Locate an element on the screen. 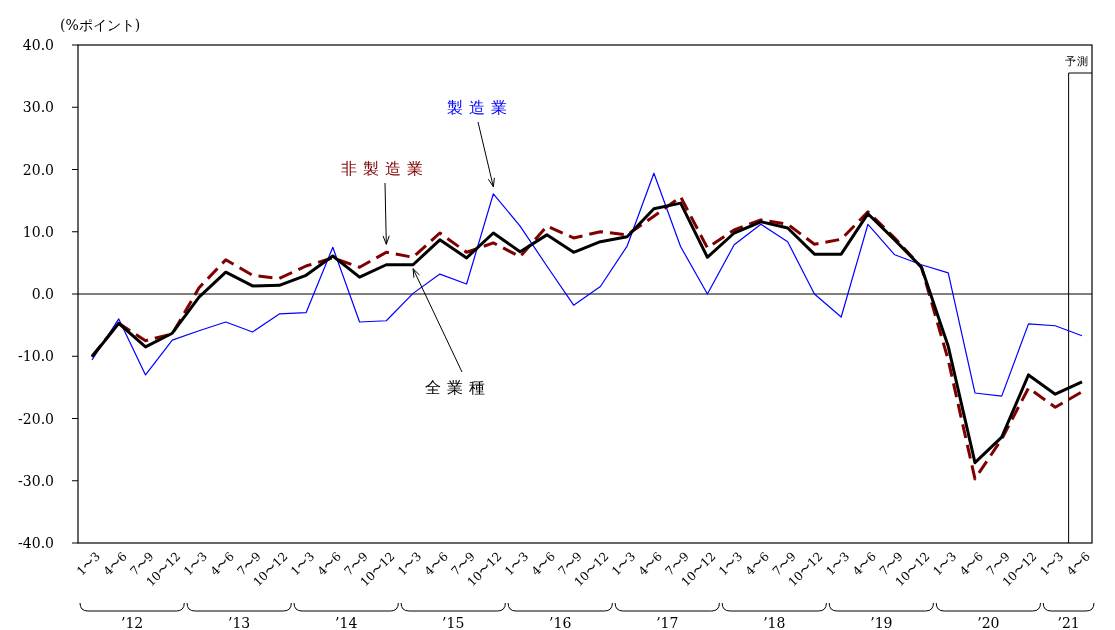  y-tick-label: 40.0 is located at coordinates (38, 45).